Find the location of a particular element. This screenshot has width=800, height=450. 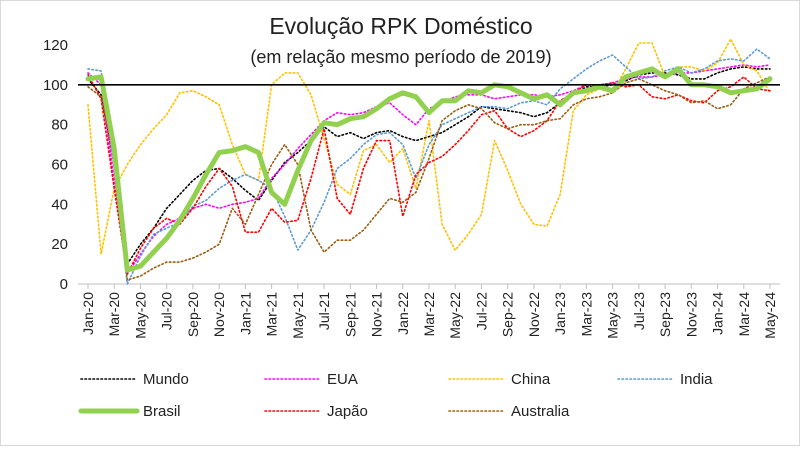

y-tick-label: 60 is located at coordinates (59, 165).